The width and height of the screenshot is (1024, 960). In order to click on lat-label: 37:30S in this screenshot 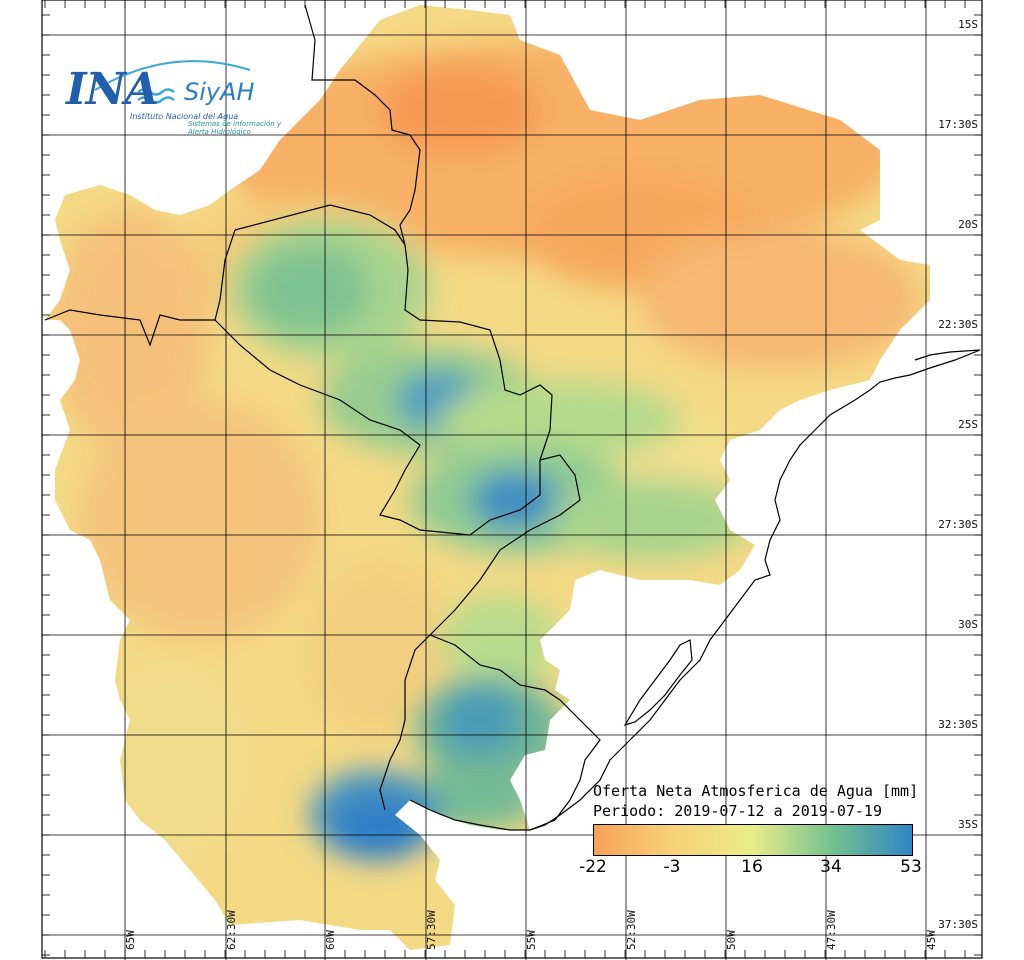, I will do `click(958, 924)`.